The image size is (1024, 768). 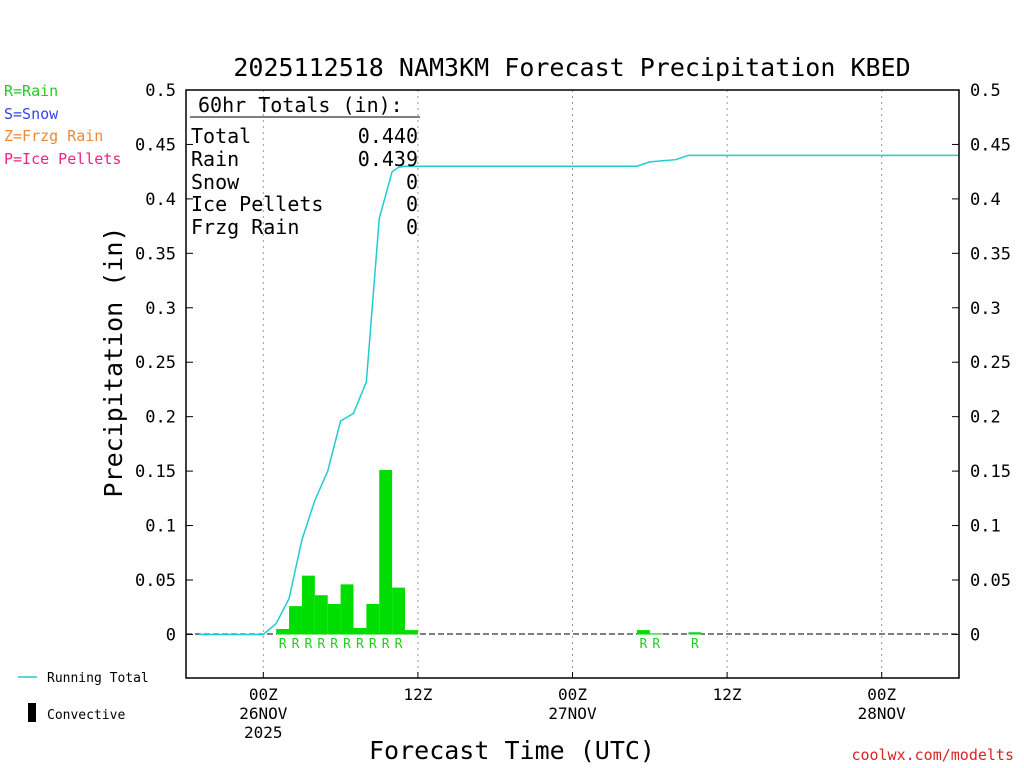 What do you see at coordinates (263, 713) in the screenshot?
I see `x-tick-label: 26NOV` at bounding box center [263, 713].